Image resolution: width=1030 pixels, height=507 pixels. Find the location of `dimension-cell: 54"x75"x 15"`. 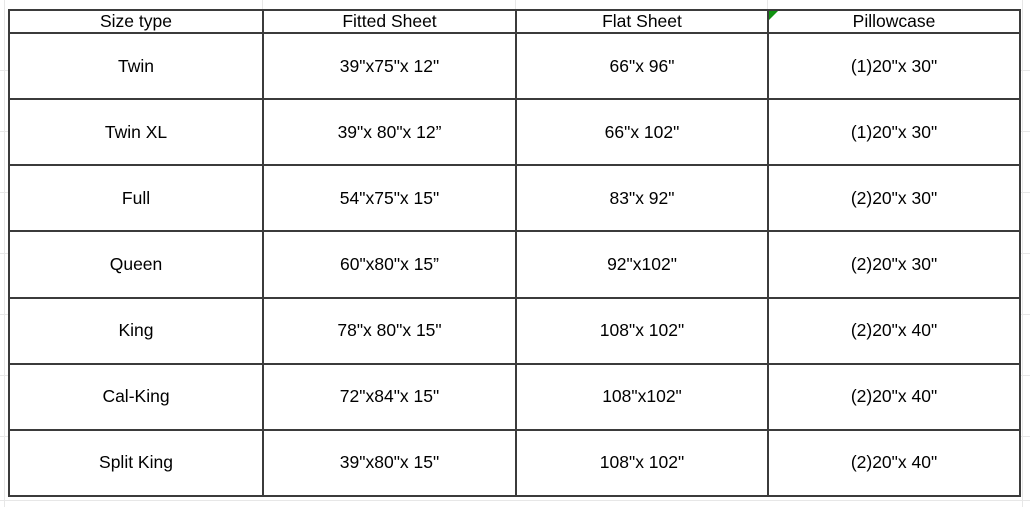

dimension-cell: 54"x75"x 15" is located at coordinates (389, 198).